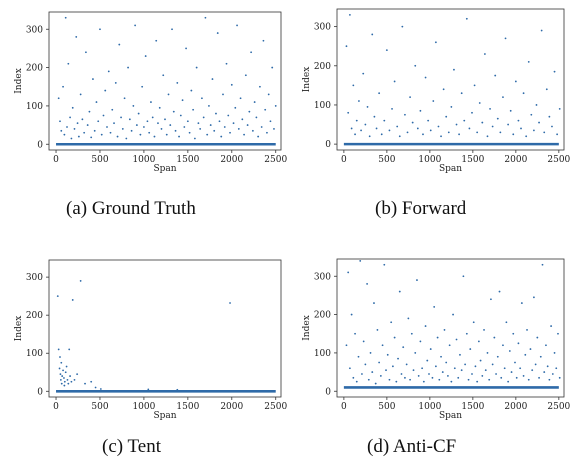 The height and width of the screenshot is (461, 570). What do you see at coordinates (187, 407) in the screenshot?
I see `x-tick-label: 1500` at bounding box center [187, 407].